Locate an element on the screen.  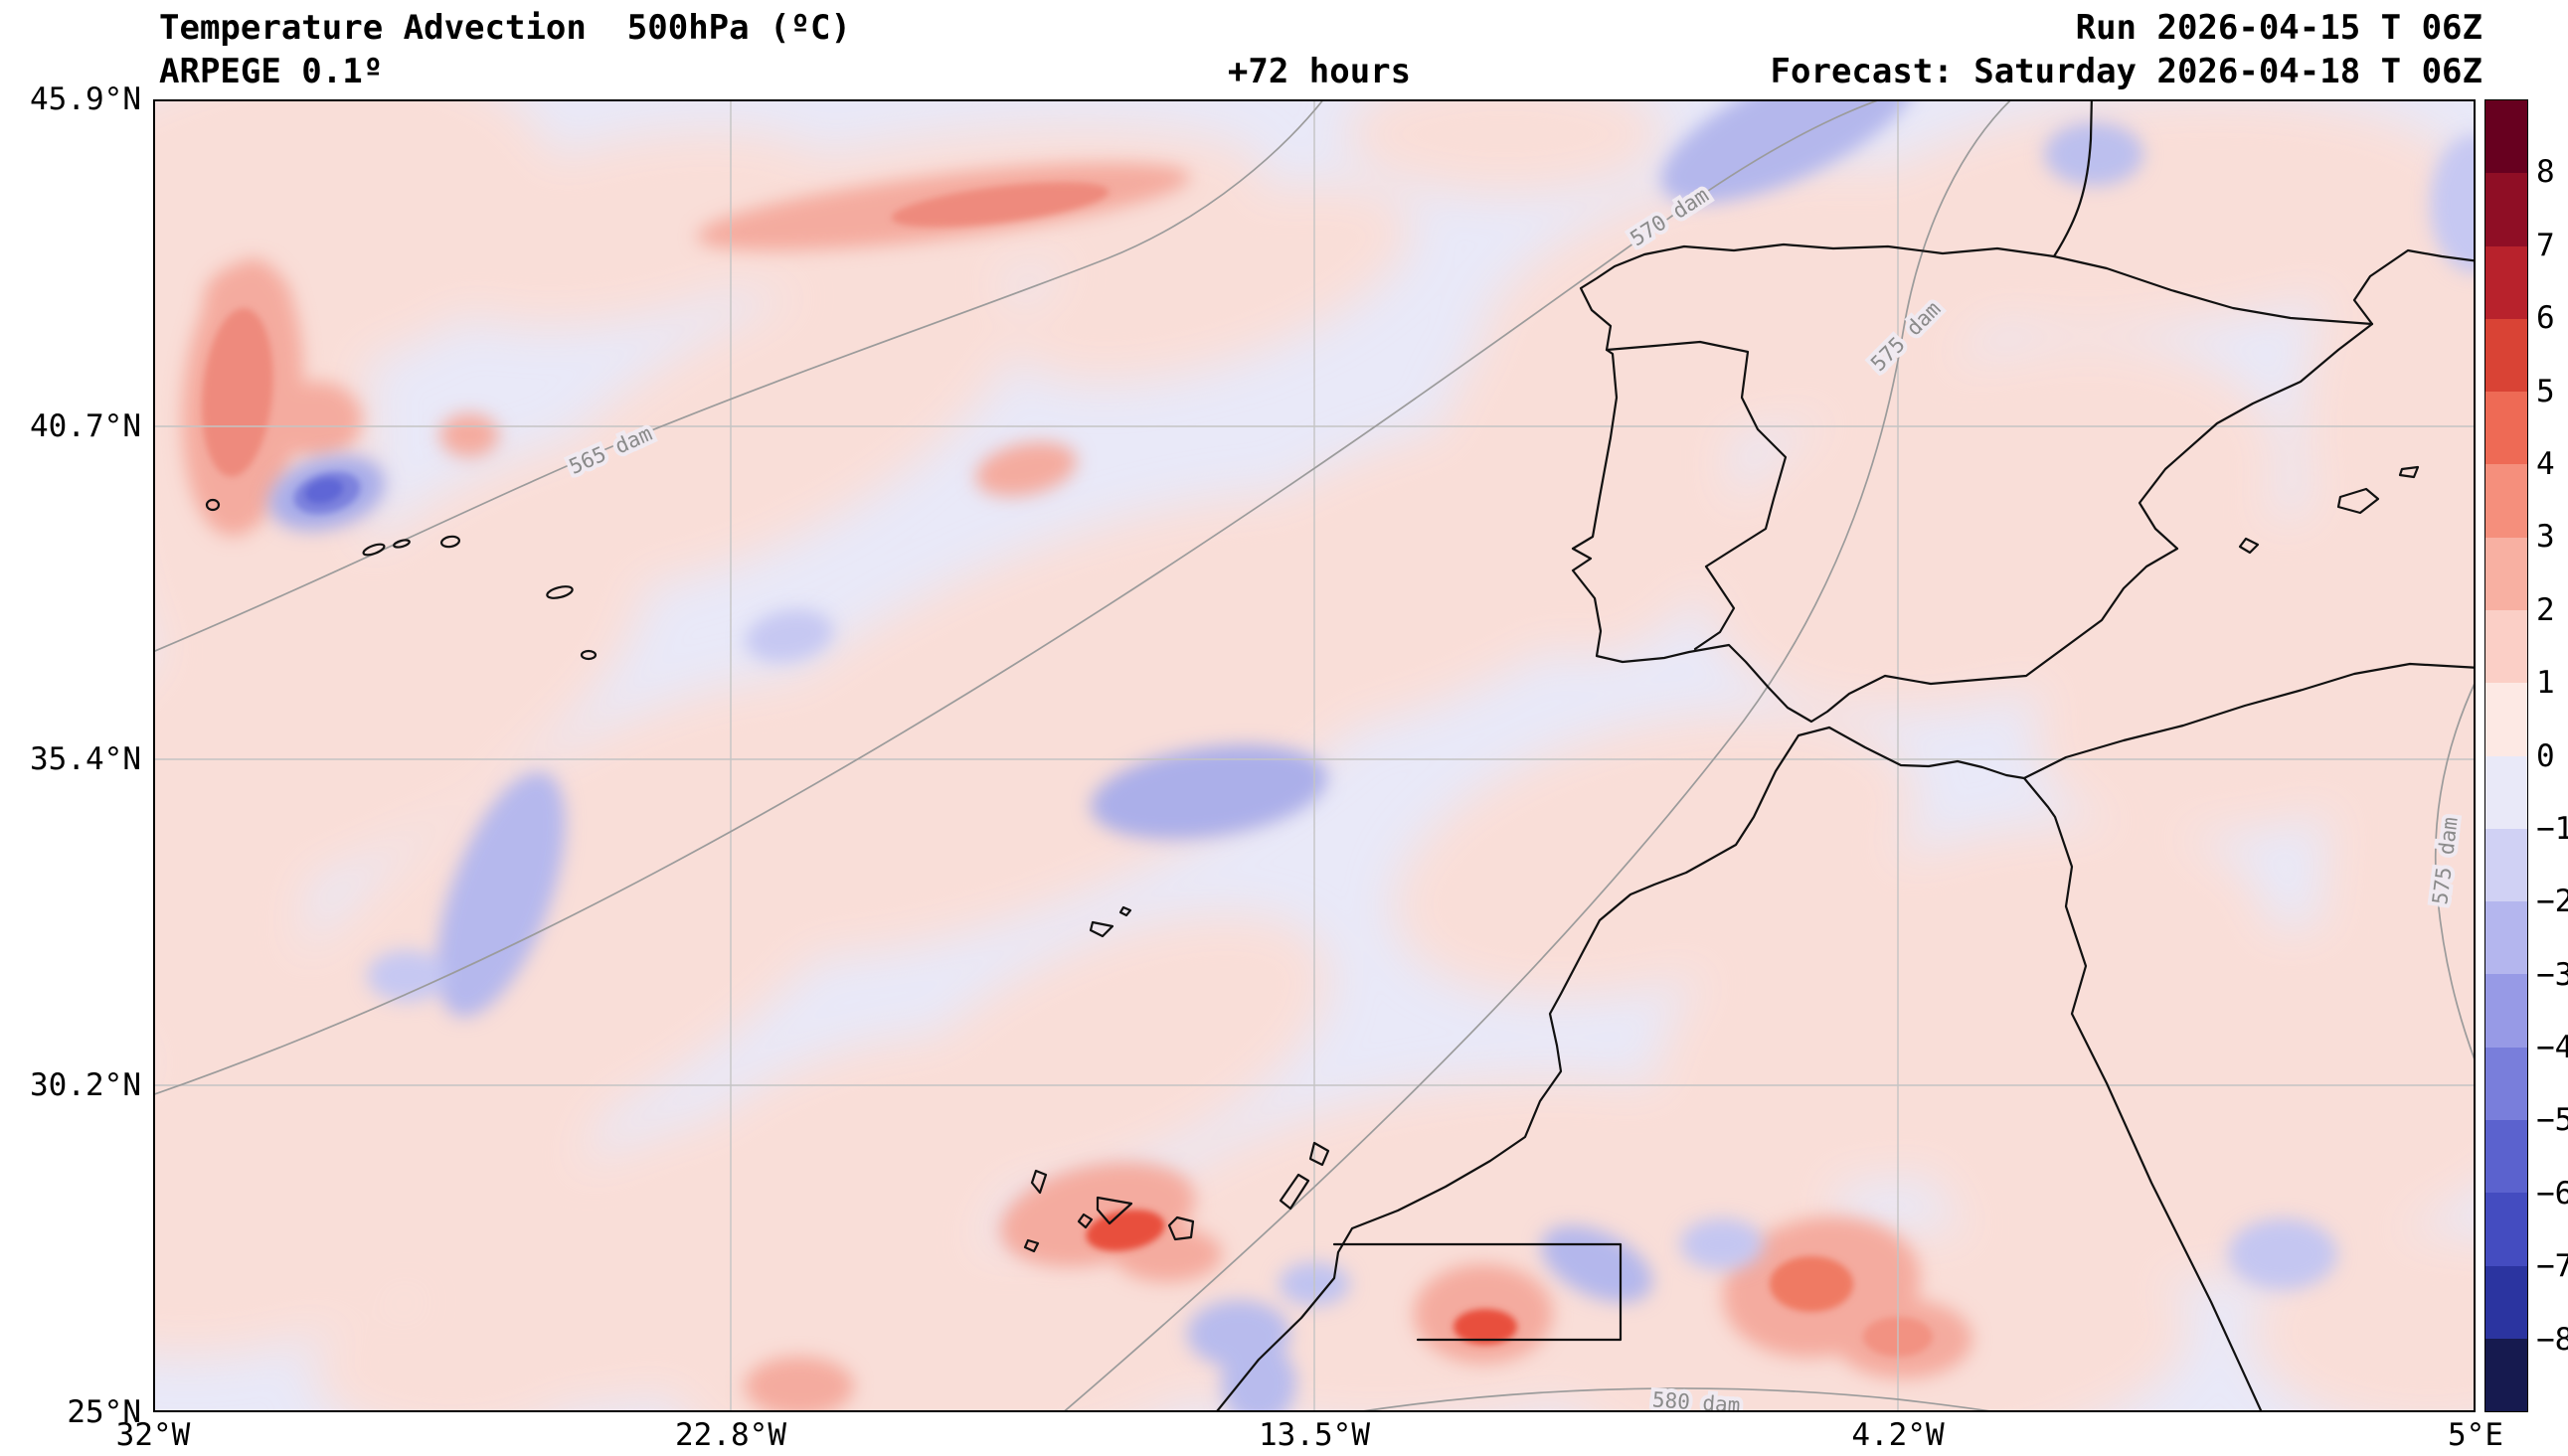
colorbar-tick-label: −2 is located at coordinates (2552, 902).